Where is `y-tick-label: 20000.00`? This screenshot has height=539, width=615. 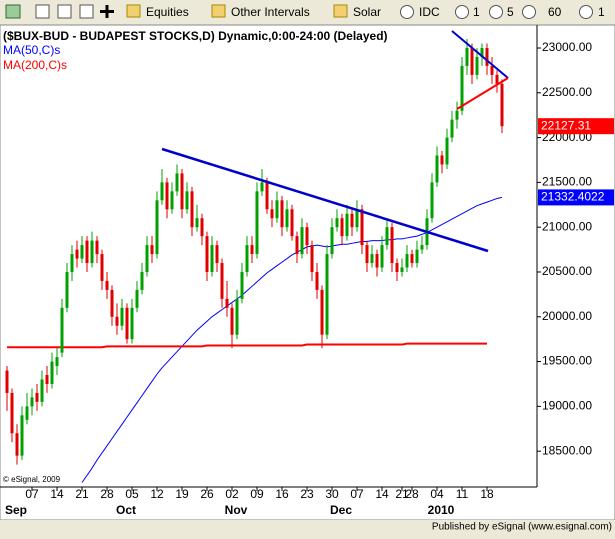
y-tick-label: 20000.00 is located at coordinates (567, 316).